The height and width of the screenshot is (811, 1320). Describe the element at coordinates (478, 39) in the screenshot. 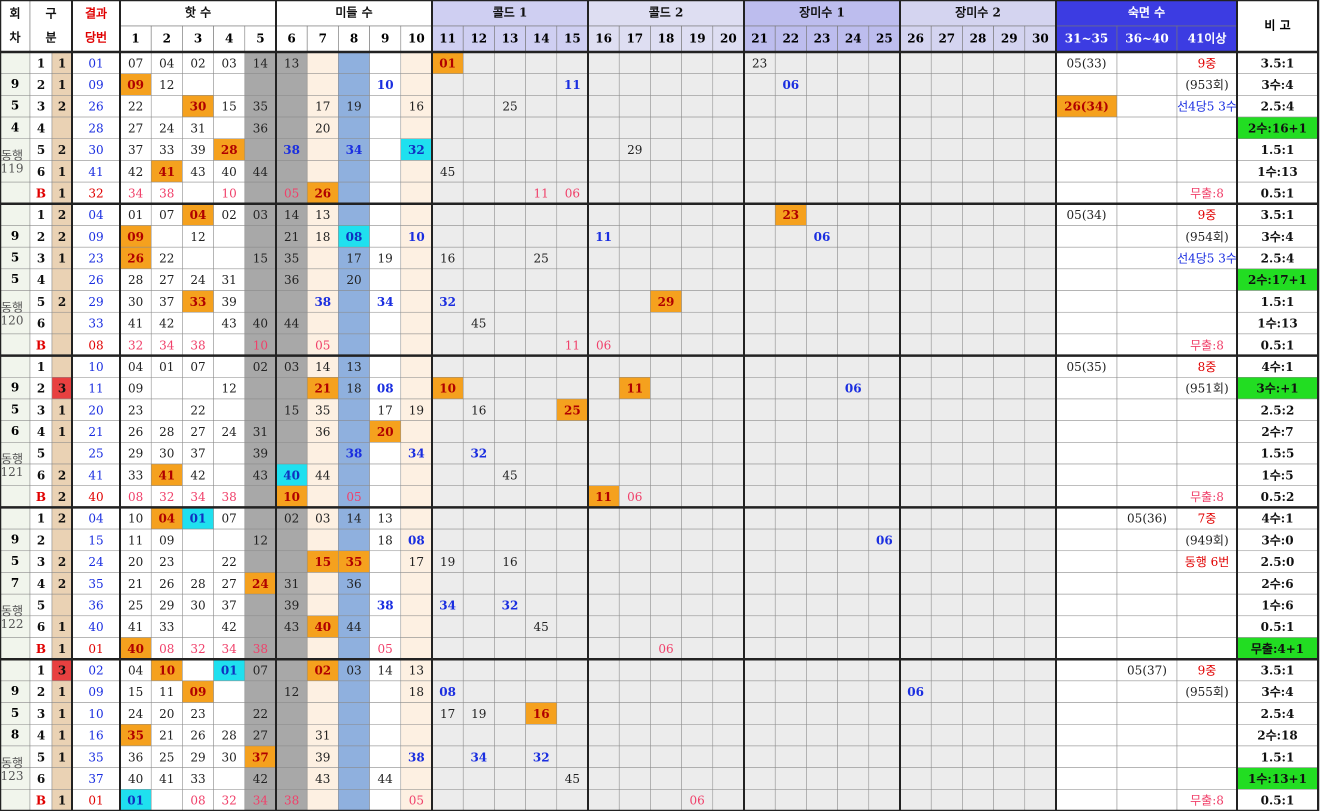

I see `number-header: 12` at that location.